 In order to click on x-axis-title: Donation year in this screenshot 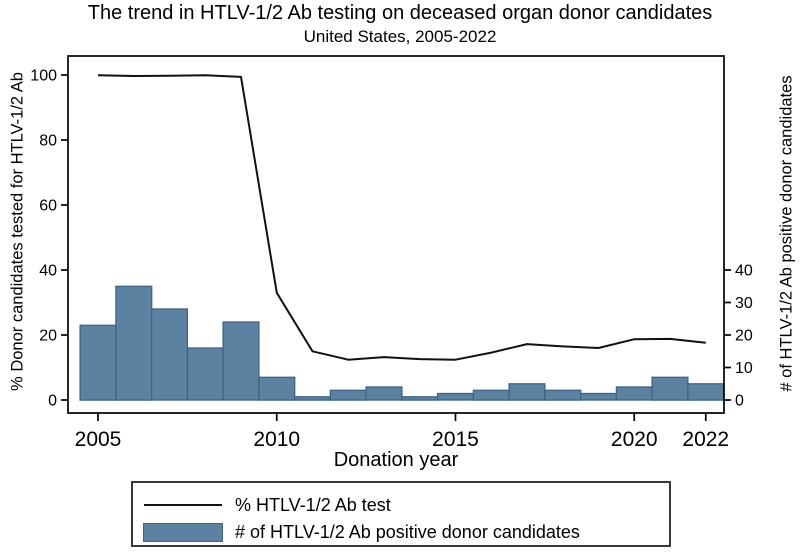, I will do `click(396, 460)`.